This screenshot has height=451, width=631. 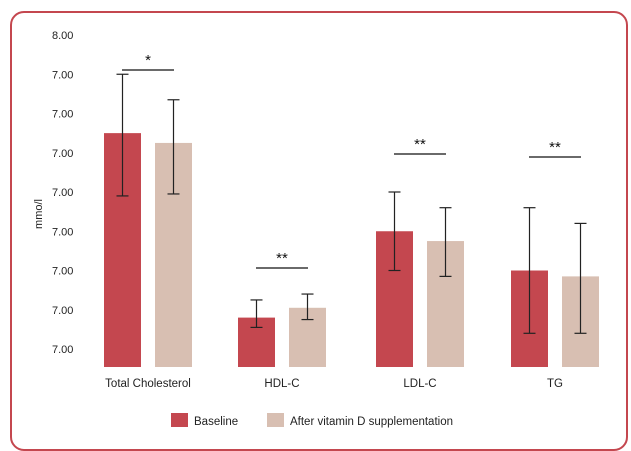 What do you see at coordinates (555, 384) in the screenshot?
I see `x-tick-label: TG` at bounding box center [555, 384].